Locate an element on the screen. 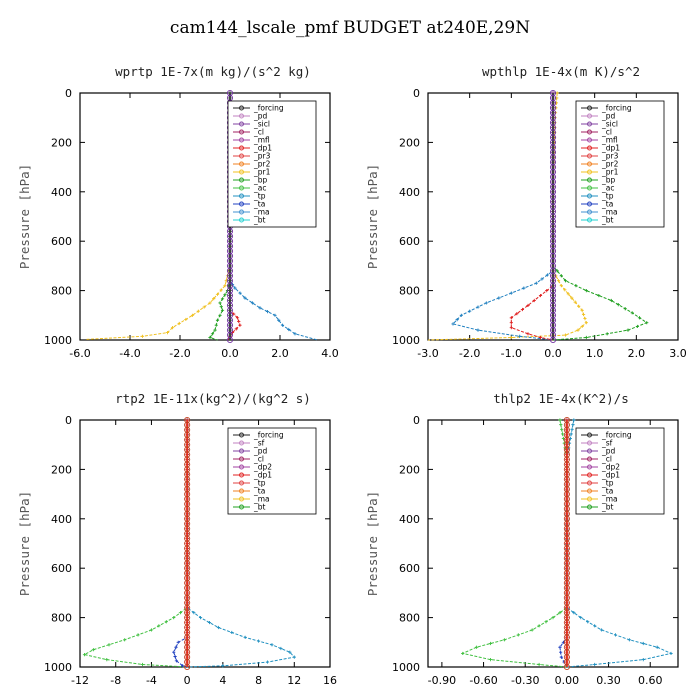 The height and width of the screenshot is (700, 700). x-tick-label: 1.0 is located at coordinates (595, 353).